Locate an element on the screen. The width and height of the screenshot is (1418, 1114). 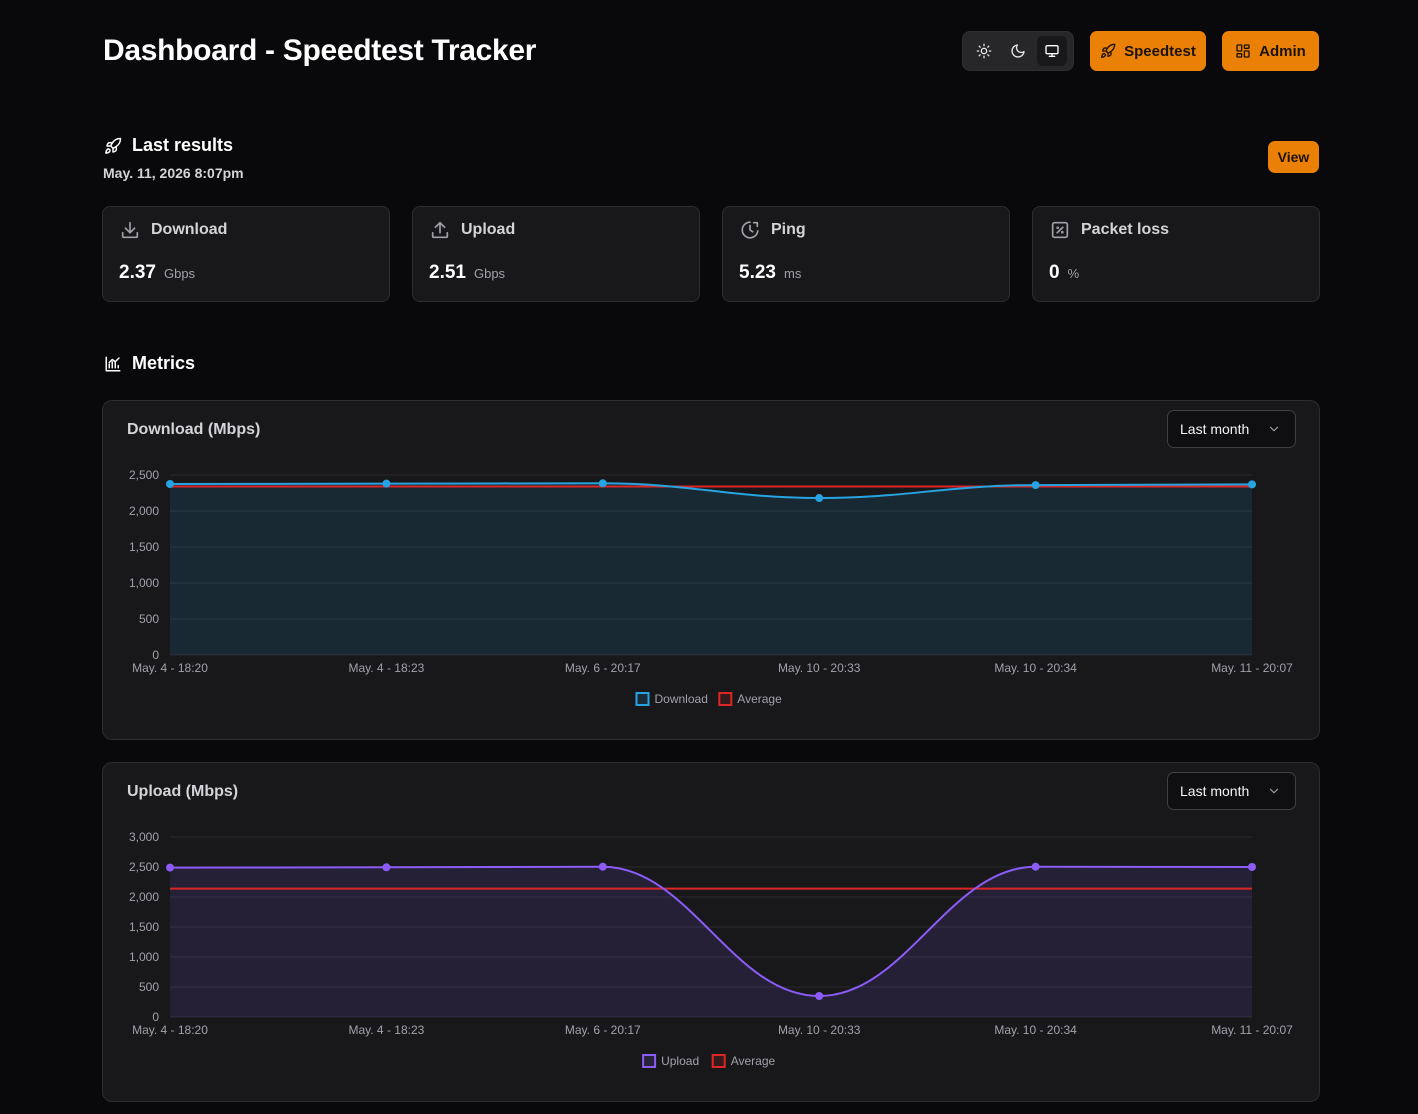
series-line-download is located at coordinates (711, 491).